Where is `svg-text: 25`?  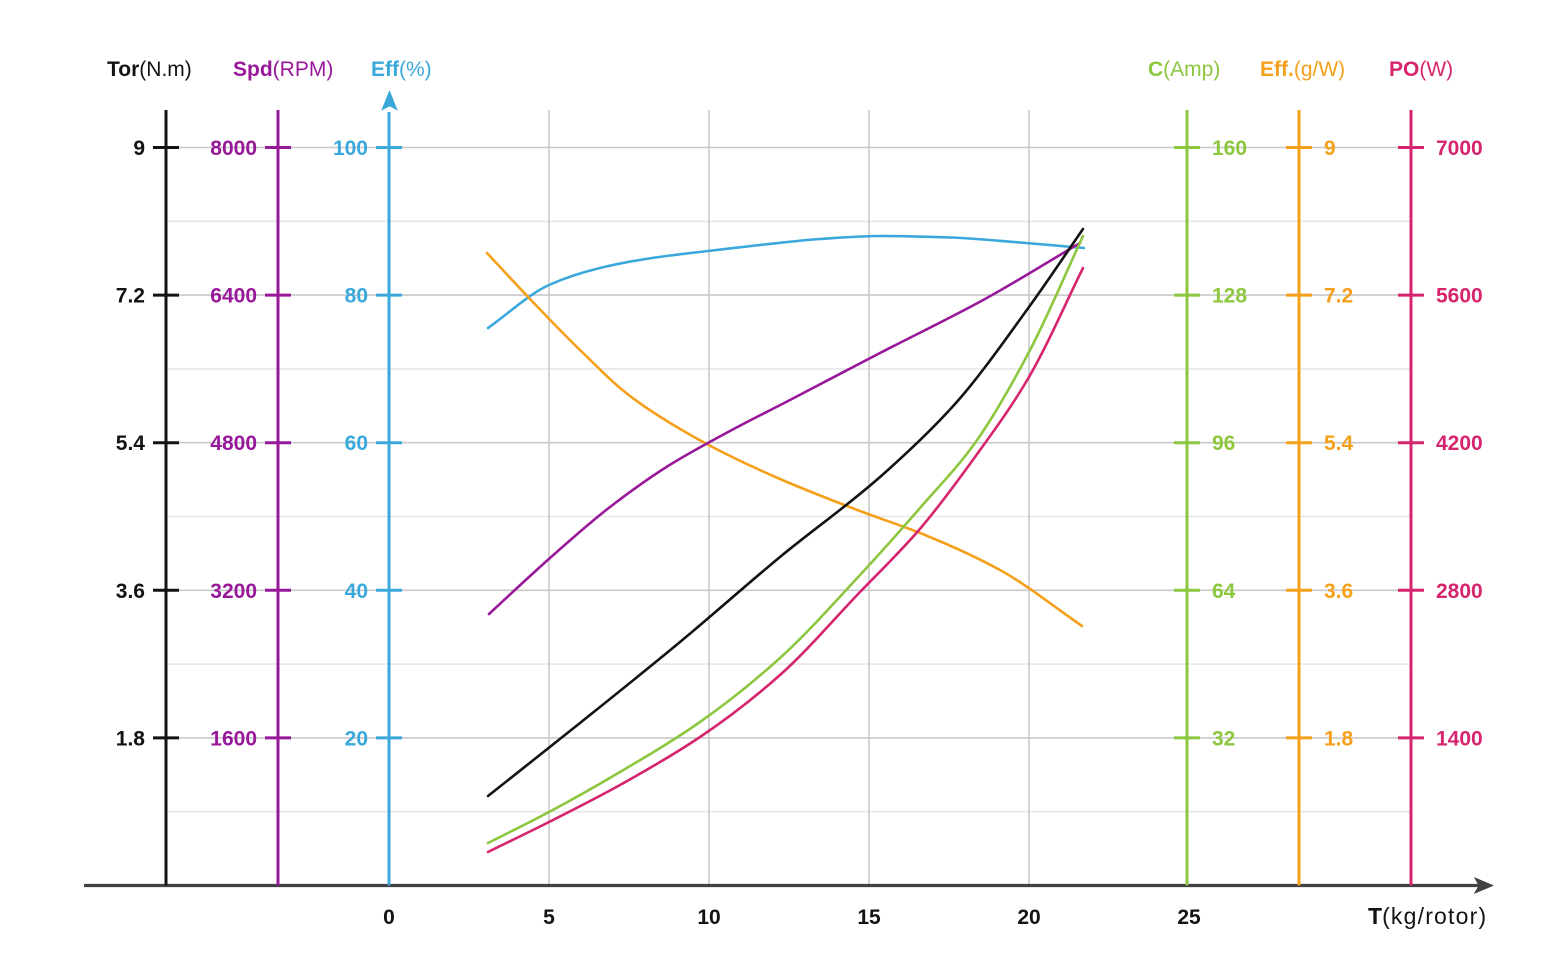
svg-text: 25 is located at coordinates (1189, 917).